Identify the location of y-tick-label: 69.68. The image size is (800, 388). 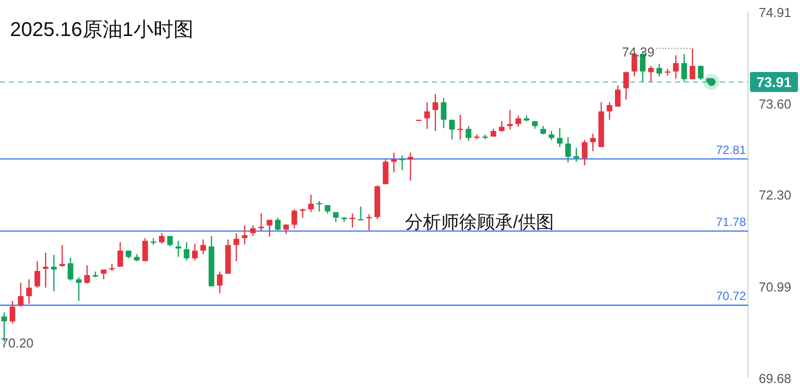
(775, 378).